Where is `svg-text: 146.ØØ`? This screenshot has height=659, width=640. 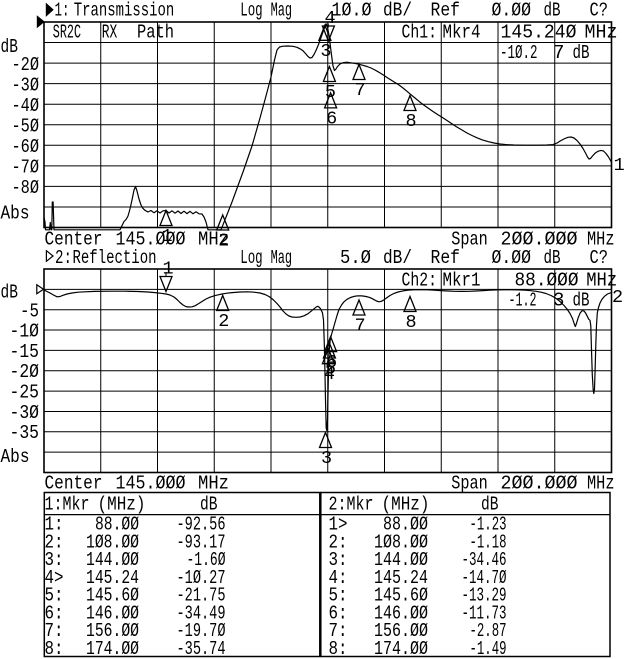 svg-text: 146.ØØ is located at coordinates (112, 613).